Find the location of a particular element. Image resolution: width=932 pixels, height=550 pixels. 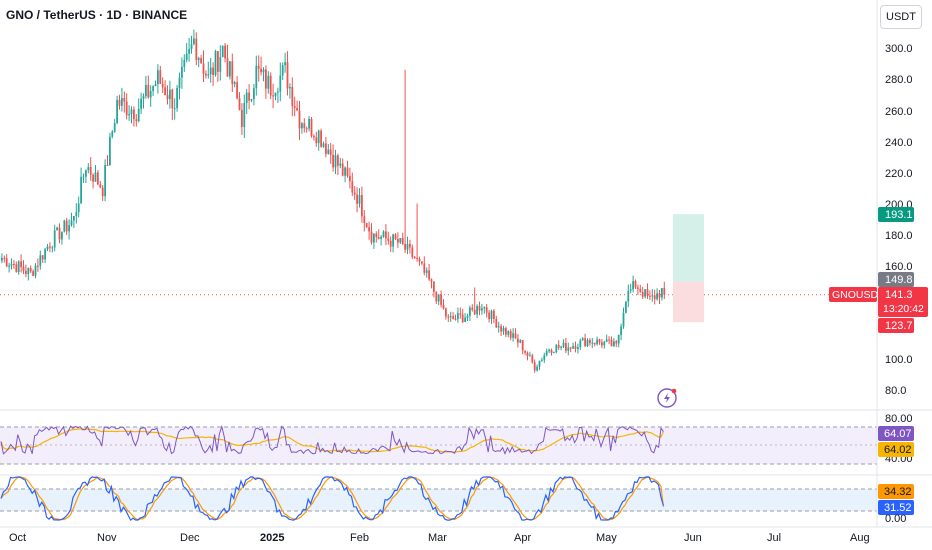

price-tick: 160.0 is located at coordinates (899, 267).